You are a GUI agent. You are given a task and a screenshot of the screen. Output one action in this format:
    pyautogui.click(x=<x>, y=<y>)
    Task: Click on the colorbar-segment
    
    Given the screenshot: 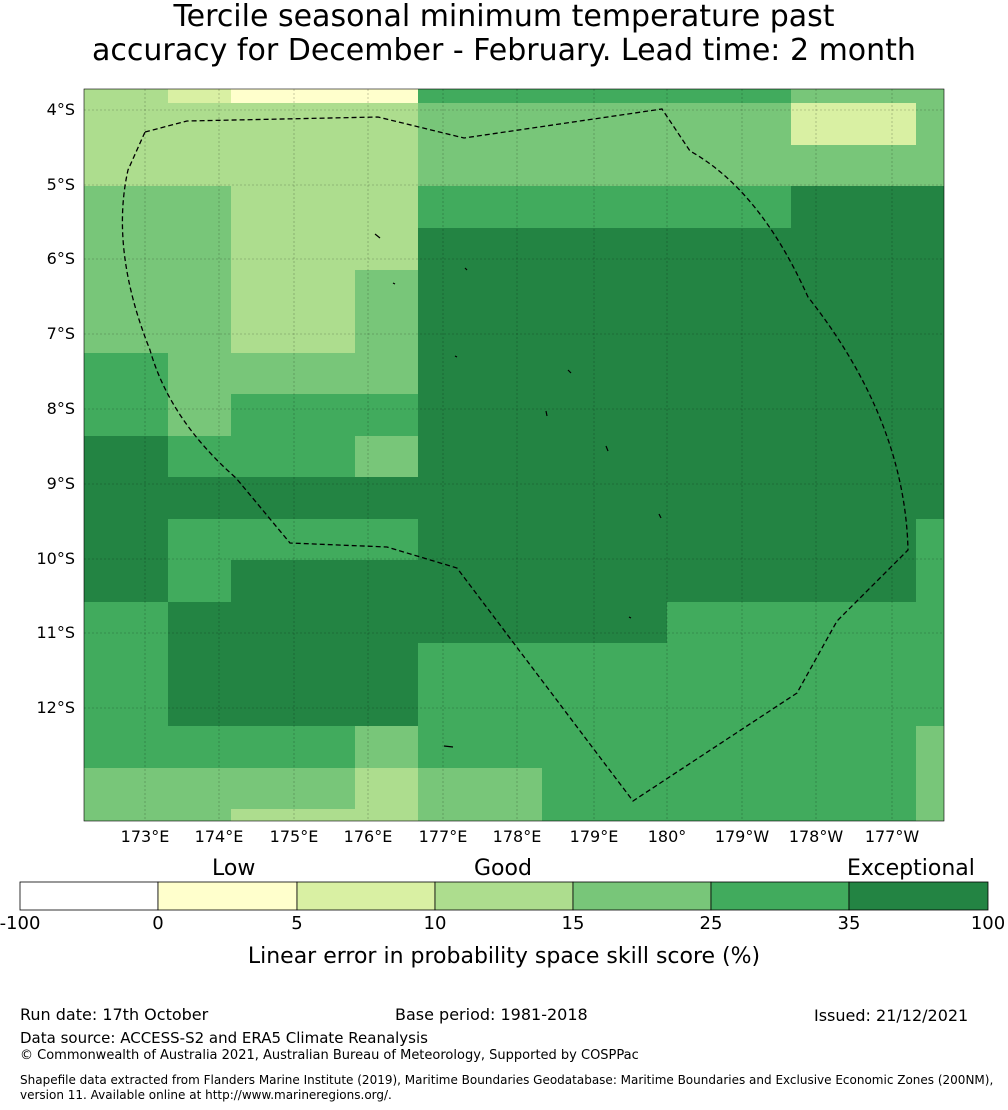 What is the action you would take?
    pyautogui.click(x=227, y=896)
    